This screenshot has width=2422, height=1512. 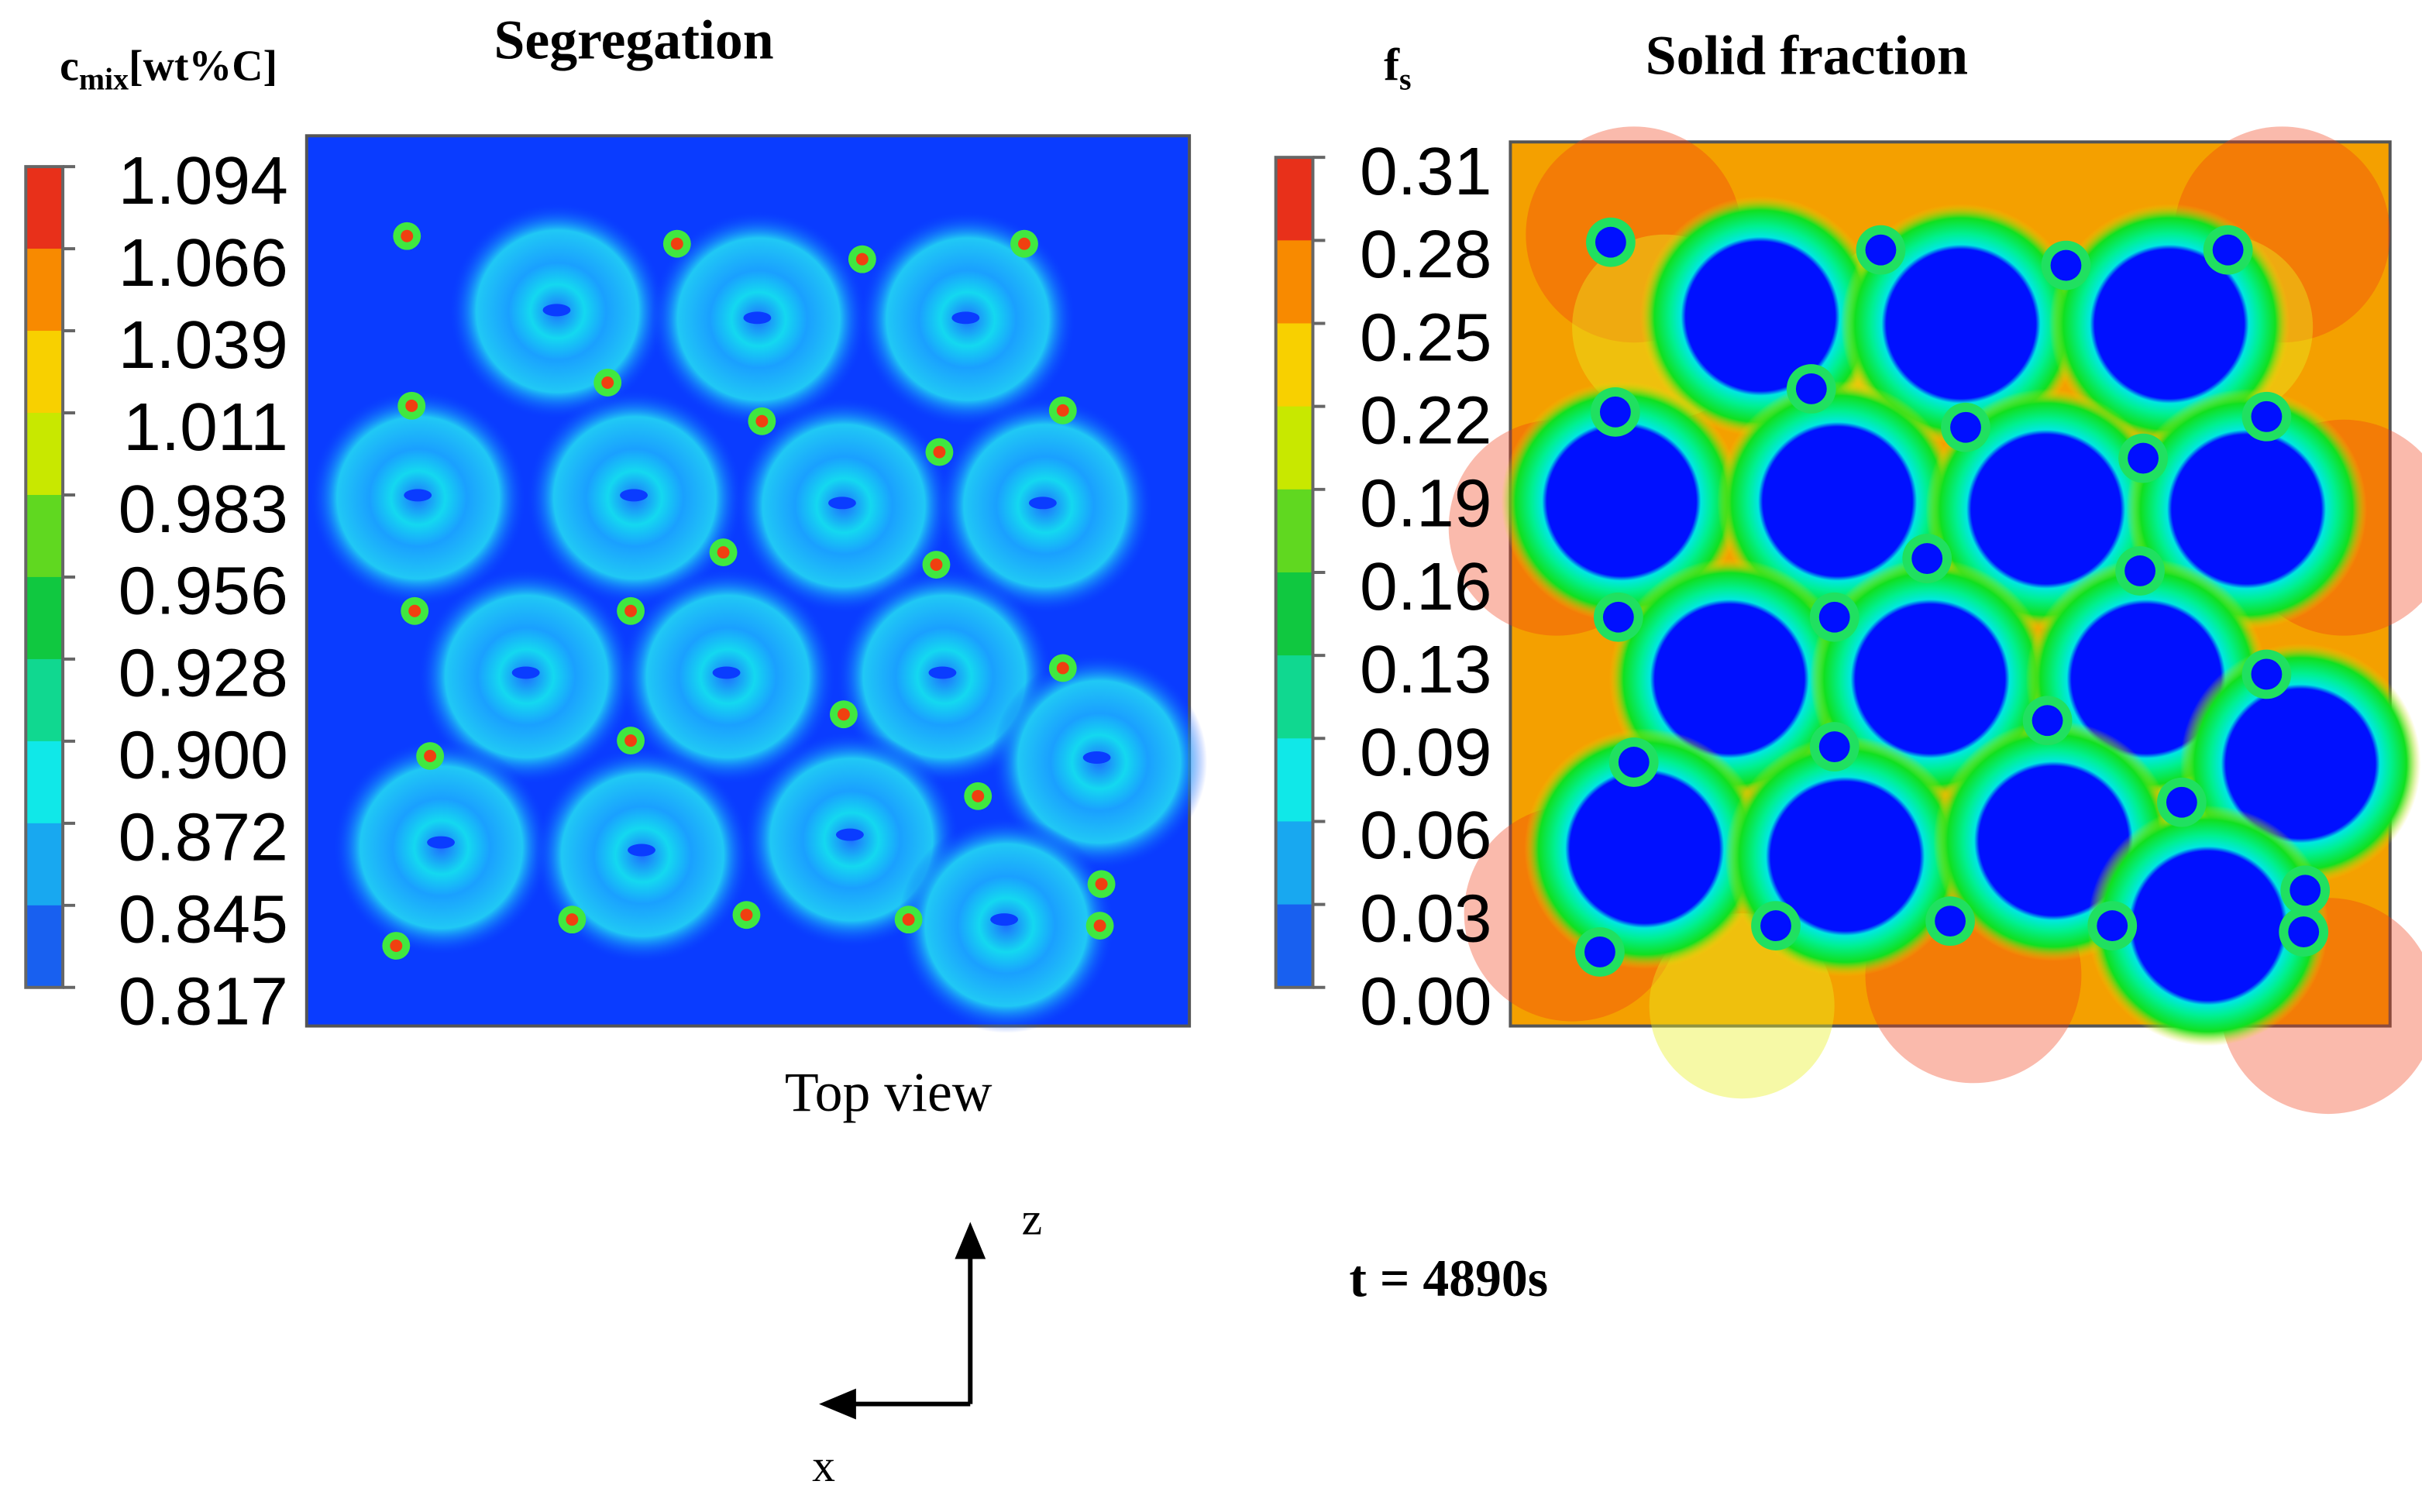 What do you see at coordinates (203, 345) in the screenshot?
I see `colorbar-tick-label: 1.039` at bounding box center [203, 345].